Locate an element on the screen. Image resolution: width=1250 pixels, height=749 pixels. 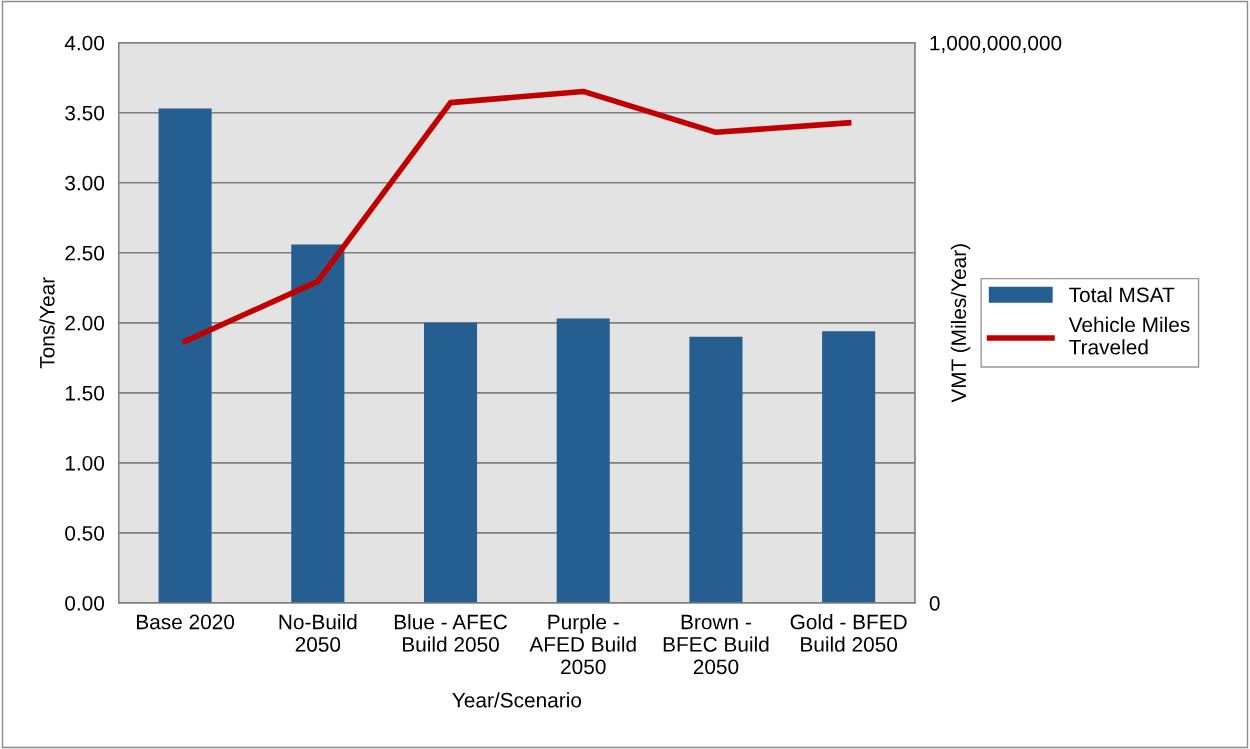
legend-label: Vehicle Miles Traveled is located at coordinates (1129, 335).